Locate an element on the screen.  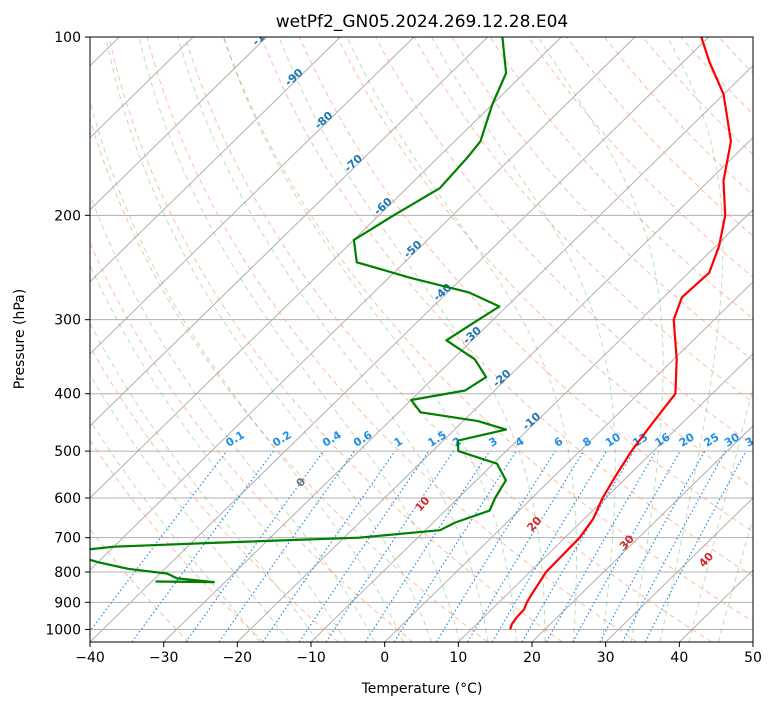
mixing-ratio-label: 8 is located at coordinates (586, 442).